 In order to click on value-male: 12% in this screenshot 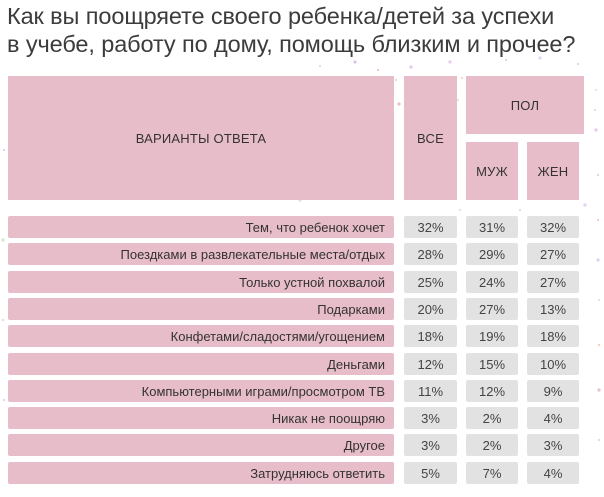, I will do `click(492, 391)`.